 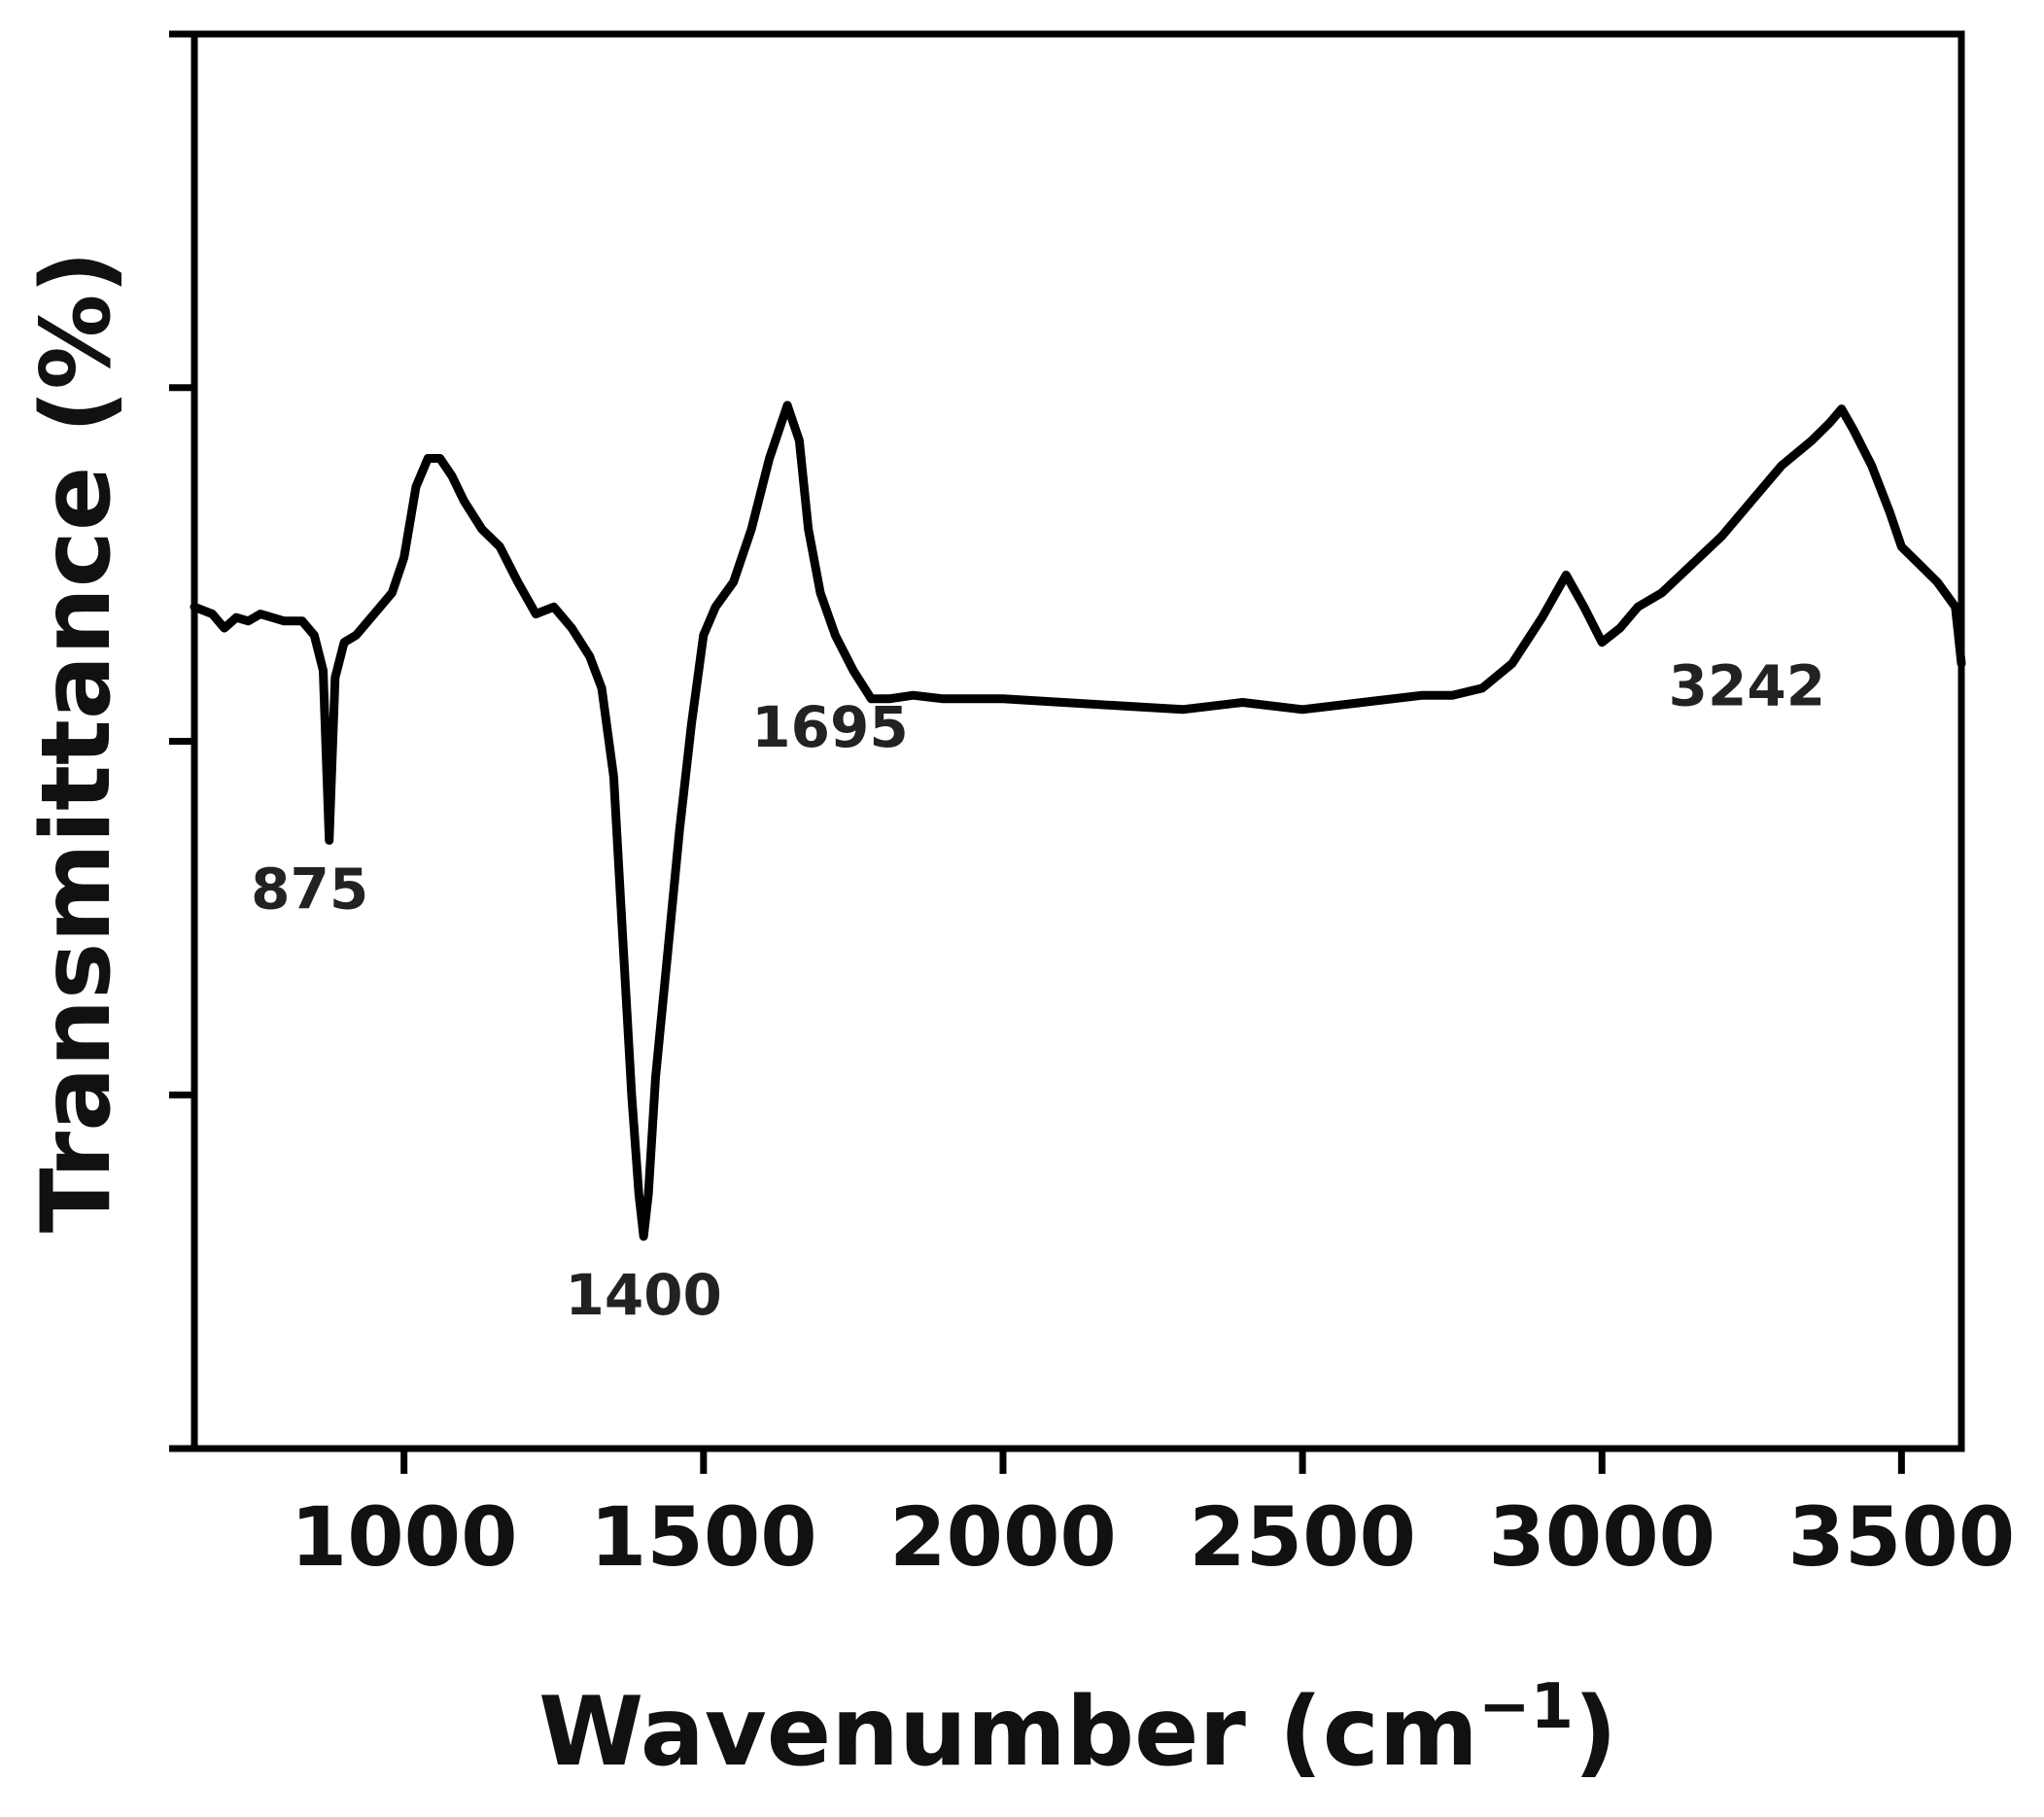 What do you see at coordinates (405, 1537) in the screenshot?
I see `x-tick-label: 1000` at bounding box center [405, 1537].